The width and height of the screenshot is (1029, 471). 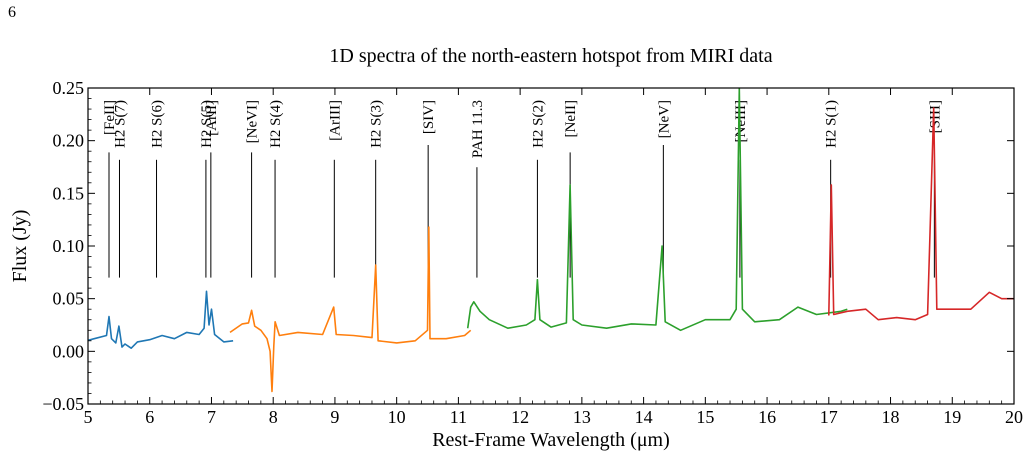 What do you see at coordinates (705, 417) in the screenshot?
I see `x-tick-label-11: 15` at bounding box center [705, 417].